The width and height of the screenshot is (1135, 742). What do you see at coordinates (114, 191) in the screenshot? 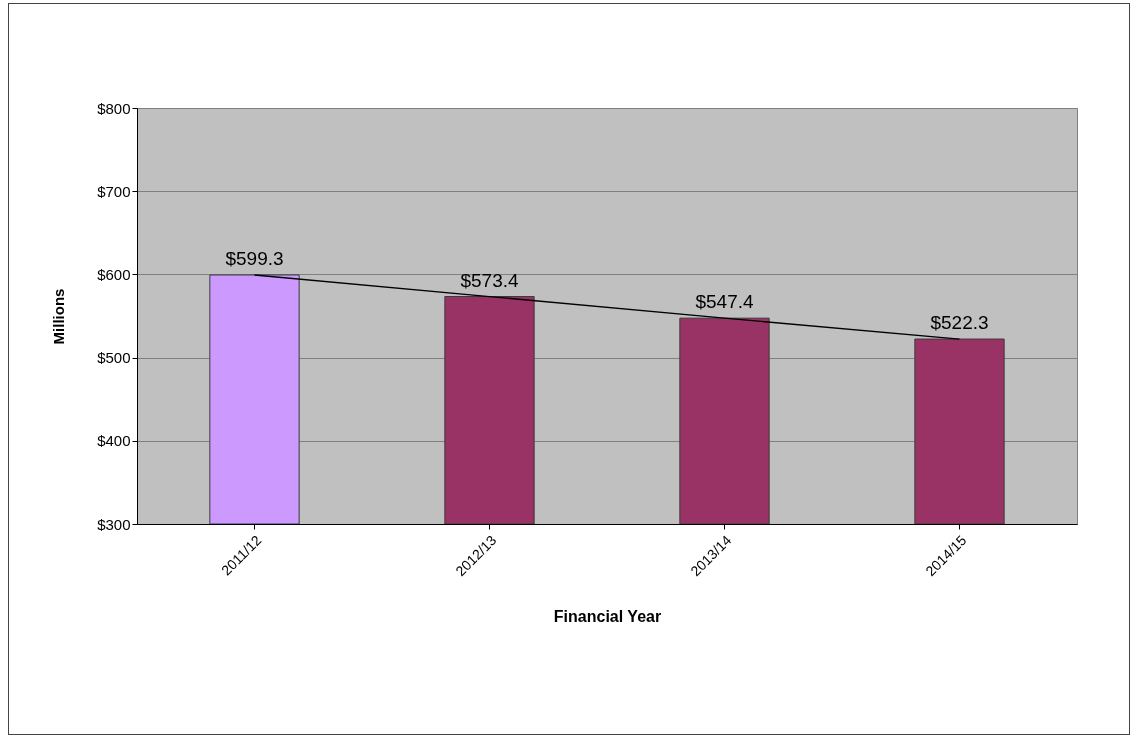
I see `y-tick-label: $700` at bounding box center [114, 191].